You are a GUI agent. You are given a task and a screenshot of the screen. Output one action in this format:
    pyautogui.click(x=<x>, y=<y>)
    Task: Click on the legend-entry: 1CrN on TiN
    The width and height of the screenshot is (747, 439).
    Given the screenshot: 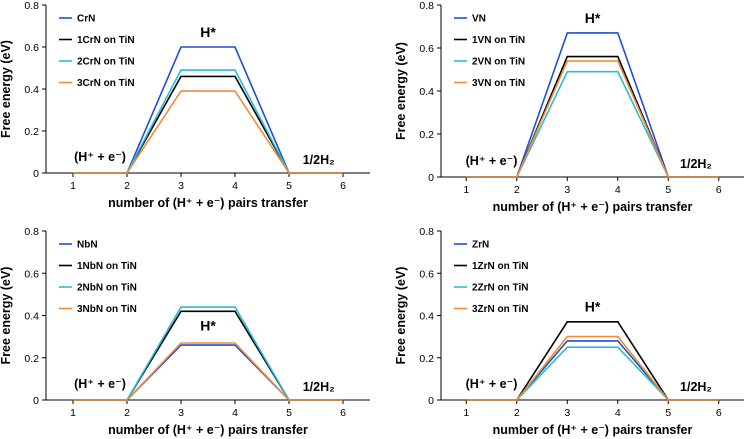 What is the action you would take?
    pyautogui.click(x=106, y=40)
    